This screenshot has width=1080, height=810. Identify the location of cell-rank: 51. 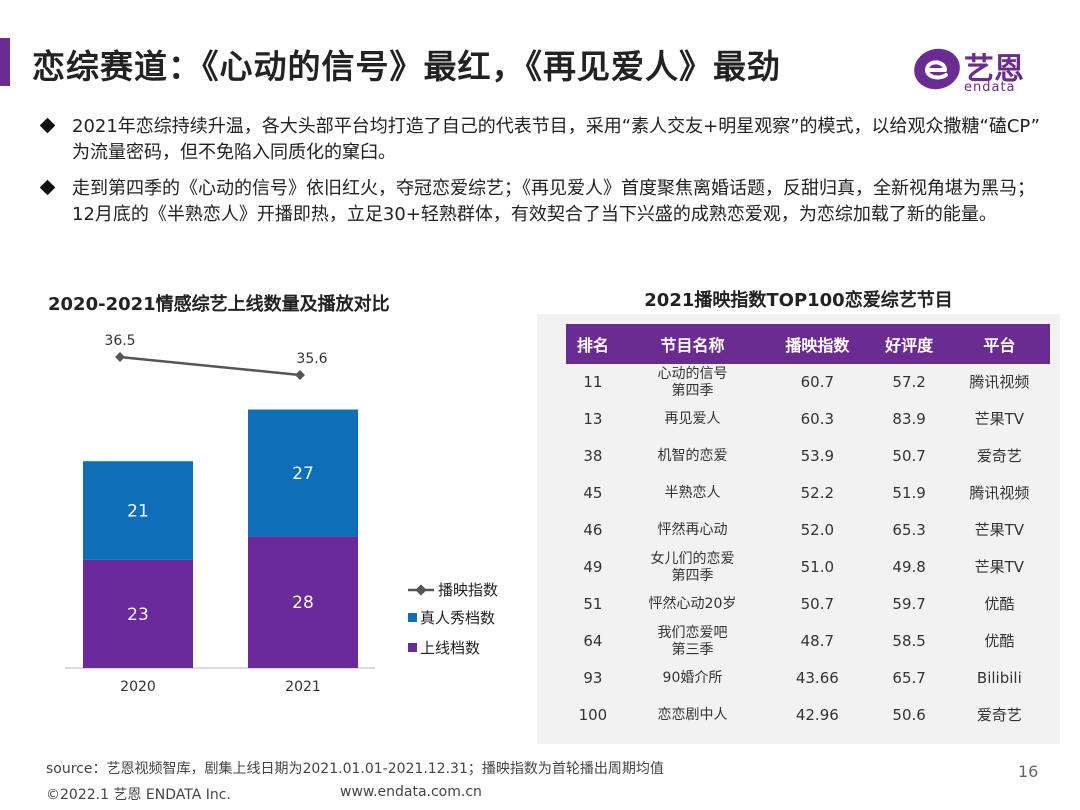
(593, 604).